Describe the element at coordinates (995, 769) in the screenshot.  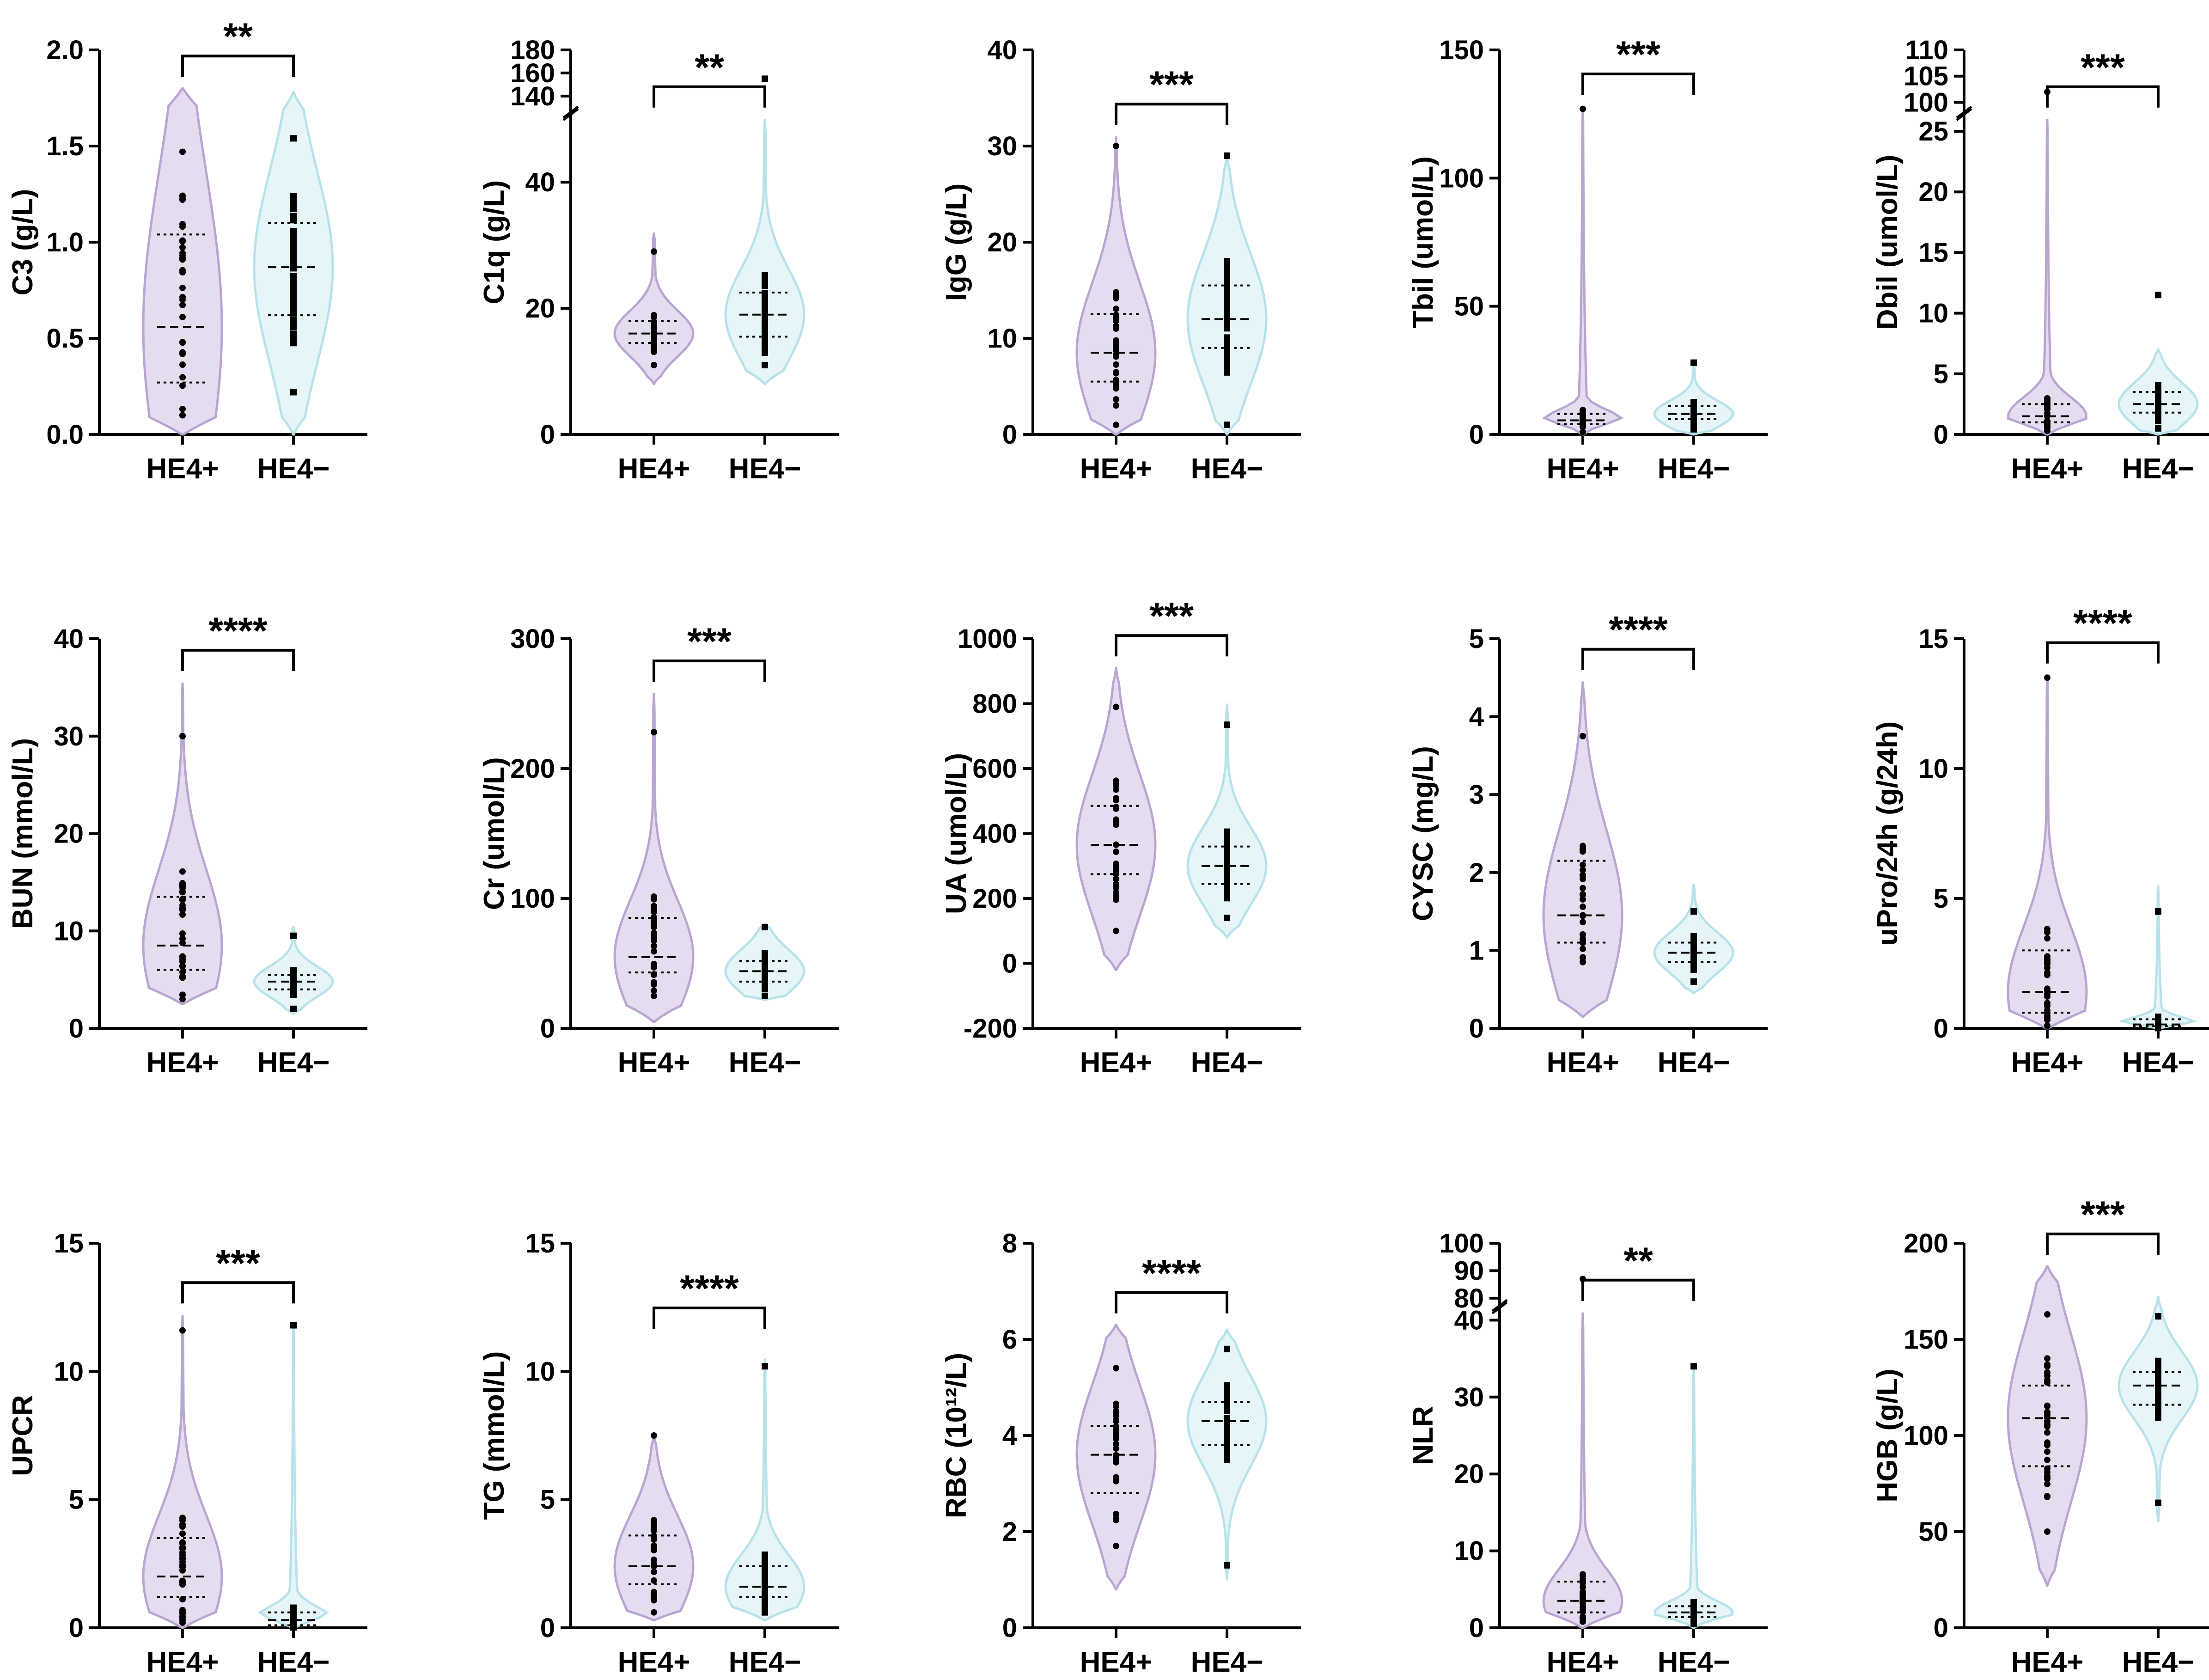
I see `y-tick-label: 600` at that location.